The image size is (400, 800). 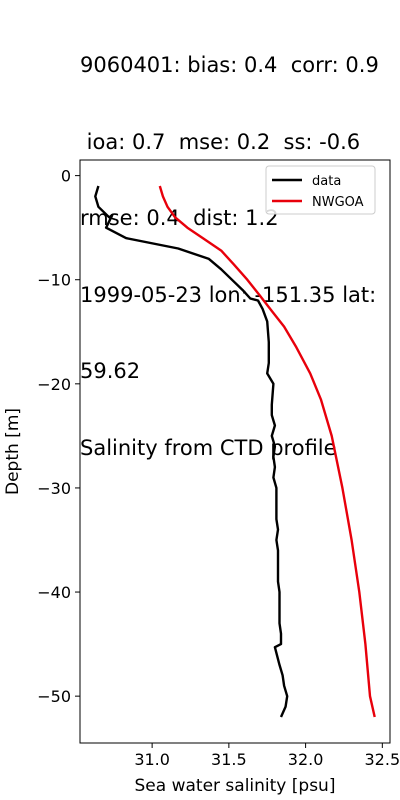 I want to click on y-tick-label: −20, so click(x=54, y=384).